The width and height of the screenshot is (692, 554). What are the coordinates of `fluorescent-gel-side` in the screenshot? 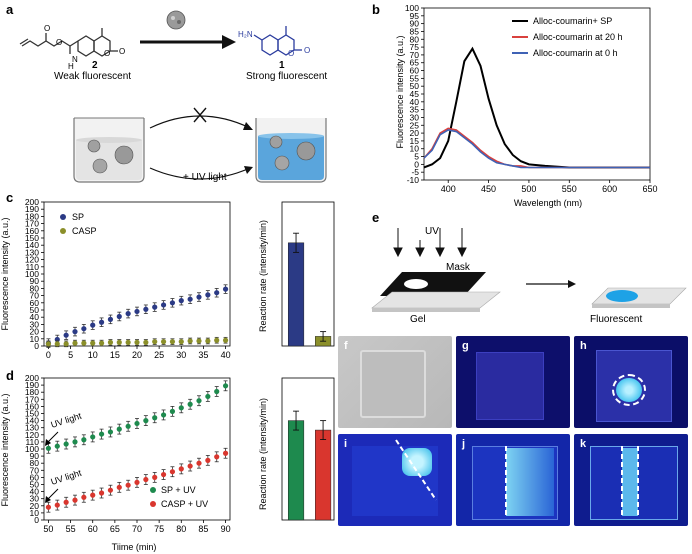 It's located at (631, 306).